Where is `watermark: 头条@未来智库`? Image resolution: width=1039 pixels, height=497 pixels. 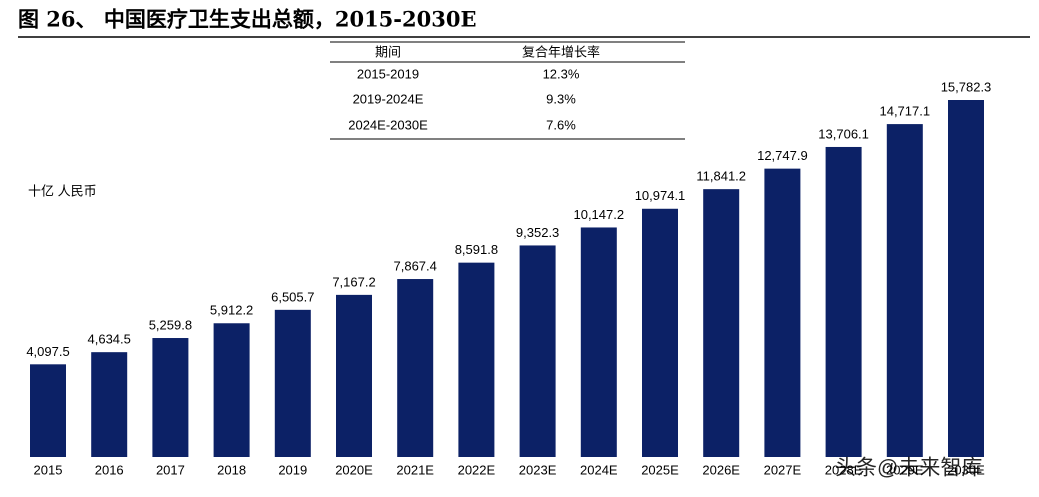 watermark: 头条@未来智库 is located at coordinates (908, 468).